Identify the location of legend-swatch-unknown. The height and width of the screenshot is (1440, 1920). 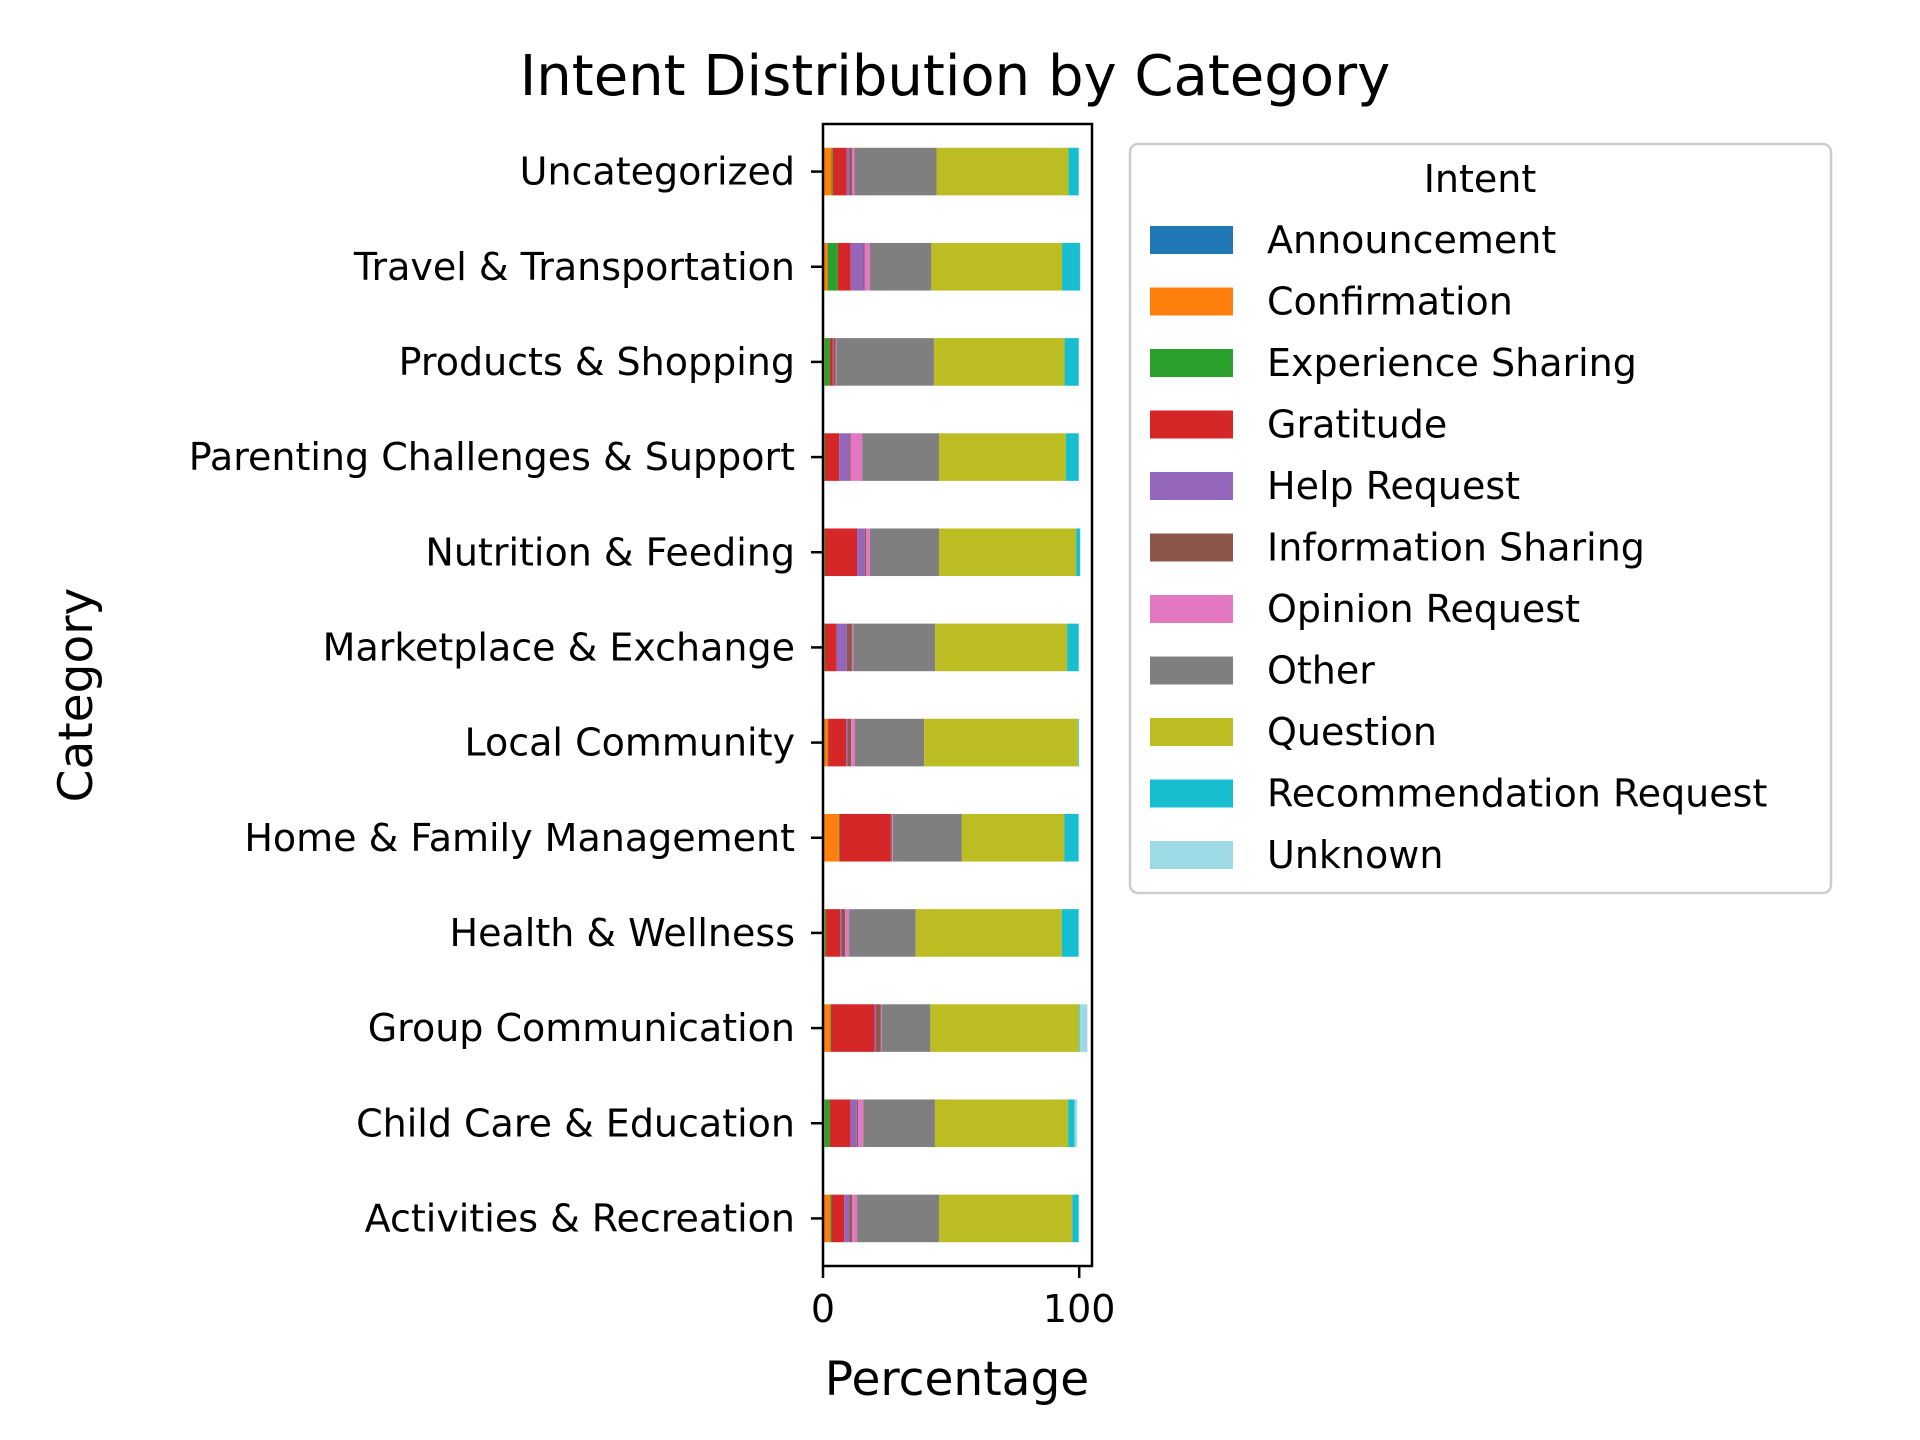
(1191, 855).